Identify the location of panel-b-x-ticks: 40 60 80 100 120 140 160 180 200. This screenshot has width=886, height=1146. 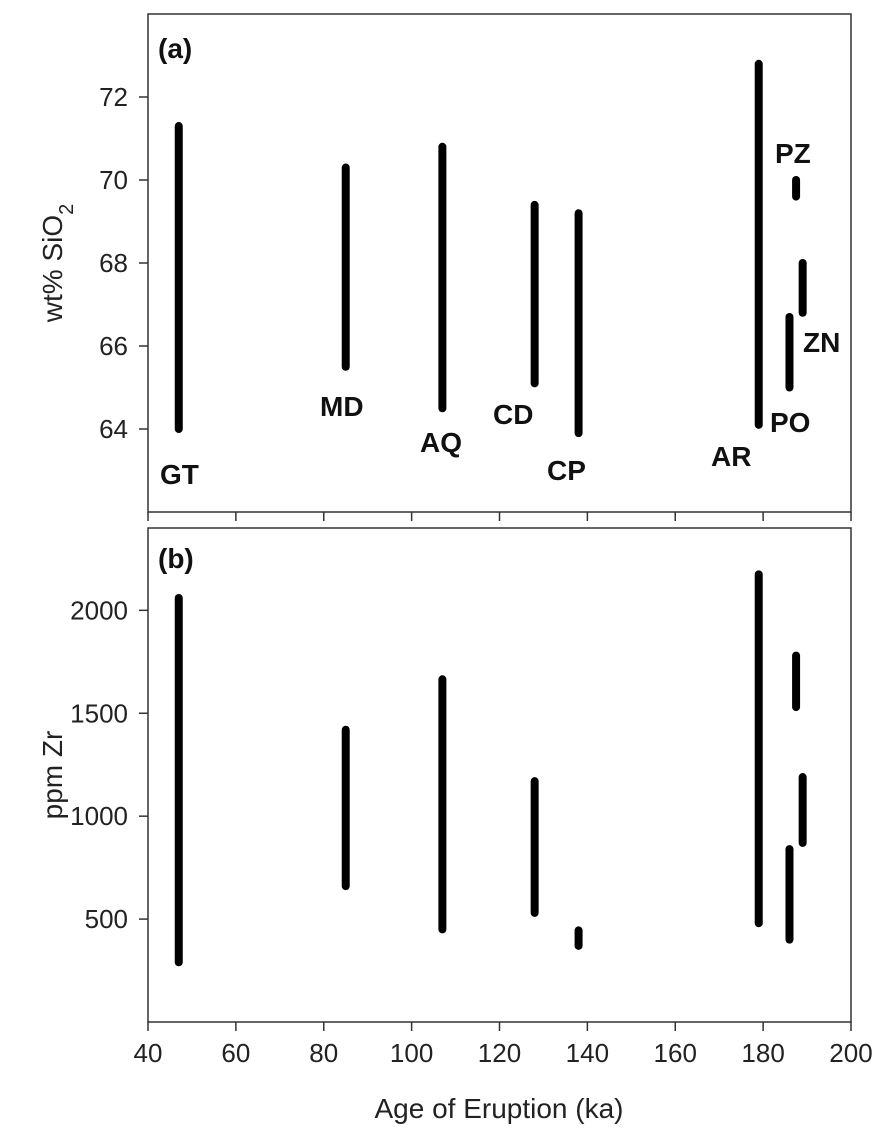
(503, 1045).